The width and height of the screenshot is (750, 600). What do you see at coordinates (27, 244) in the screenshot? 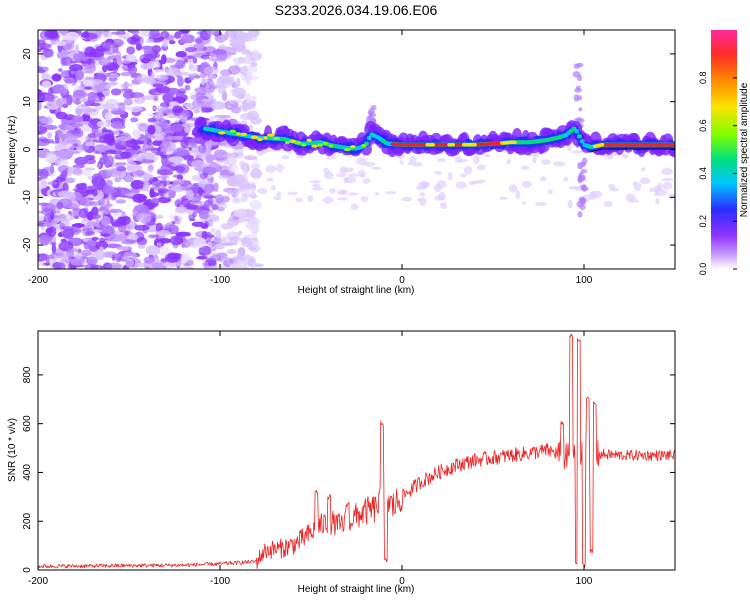
I see `spectrogram-y-tick-label: -20` at bounding box center [27, 244].